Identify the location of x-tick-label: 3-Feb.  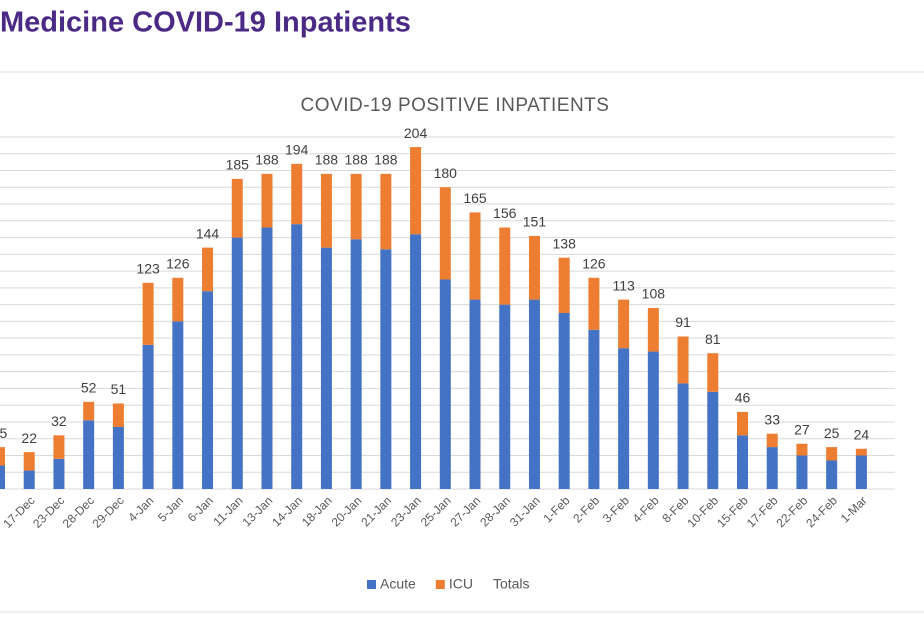
(616, 509).